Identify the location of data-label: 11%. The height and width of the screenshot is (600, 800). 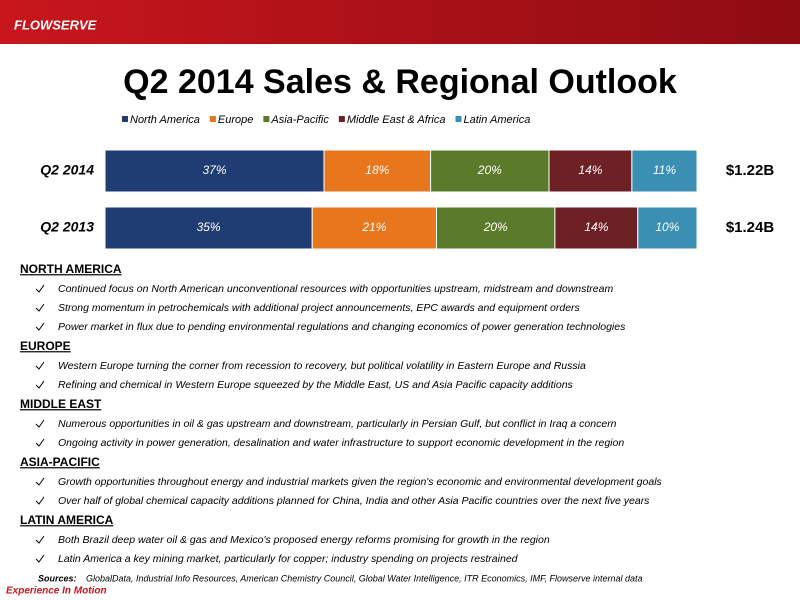
(664, 170).